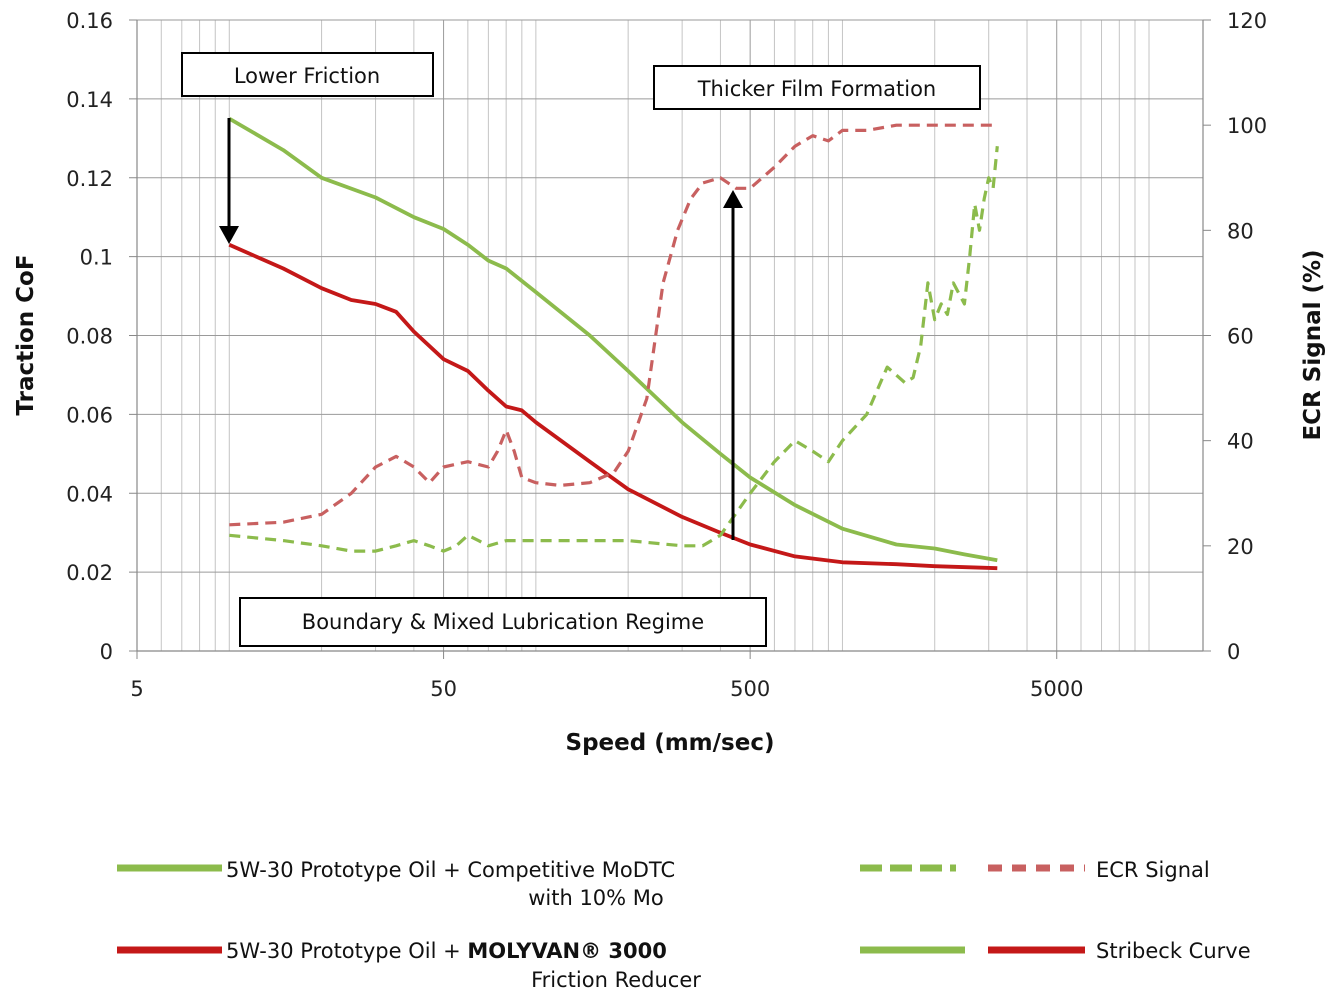  Describe the element at coordinates (1240, 337) in the screenshot. I see `y-right-tick-label: 60` at that location.